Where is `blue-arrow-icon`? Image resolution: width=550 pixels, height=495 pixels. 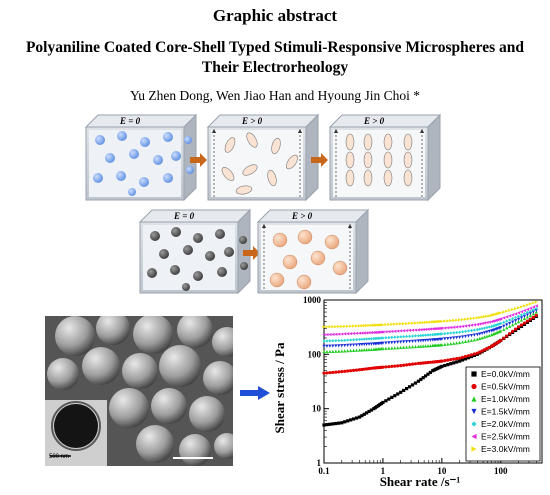 blue-arrow-icon is located at coordinates (255, 393).